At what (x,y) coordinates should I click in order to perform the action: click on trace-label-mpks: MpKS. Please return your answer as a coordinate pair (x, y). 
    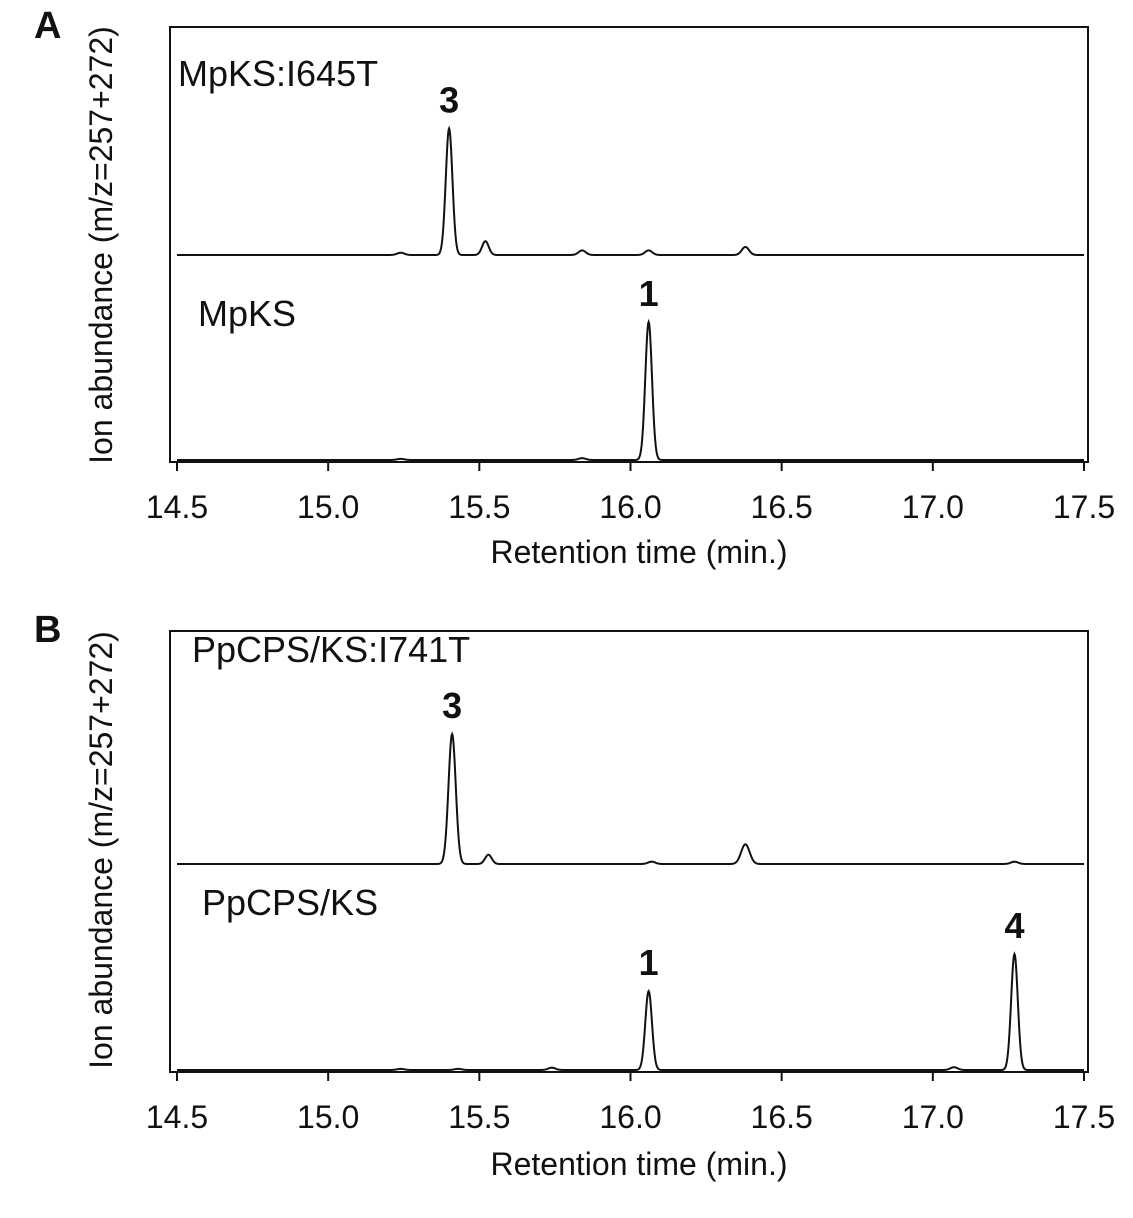
    Looking at the image, I should click on (247, 313).